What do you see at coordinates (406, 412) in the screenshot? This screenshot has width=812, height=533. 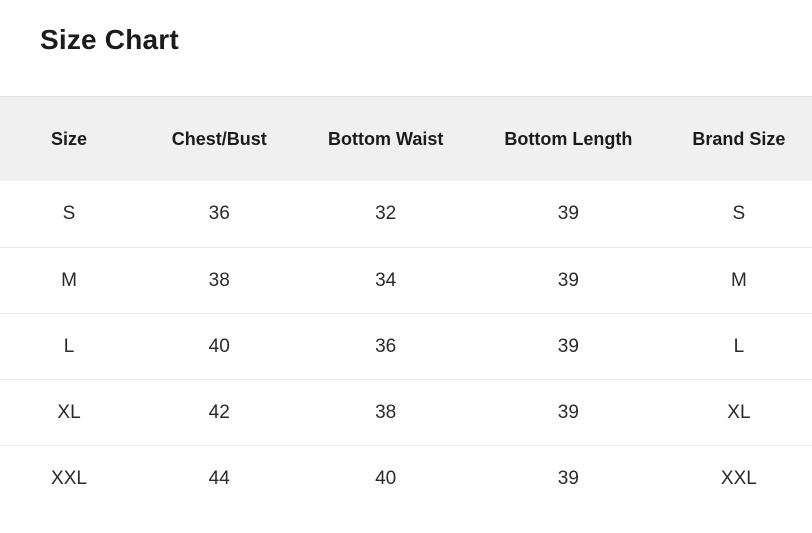 I see `table-row: XL 42 38 39 XL` at bounding box center [406, 412].